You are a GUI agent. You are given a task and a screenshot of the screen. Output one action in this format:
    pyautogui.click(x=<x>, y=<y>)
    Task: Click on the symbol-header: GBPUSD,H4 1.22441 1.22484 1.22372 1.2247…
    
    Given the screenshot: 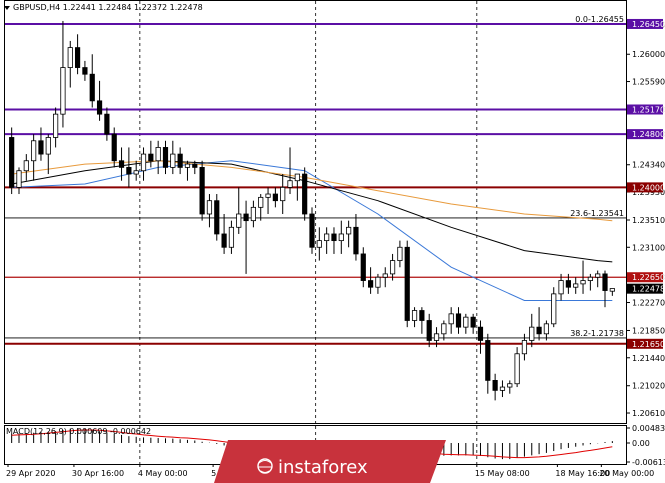 What is the action you would take?
    pyautogui.click(x=108, y=7)
    